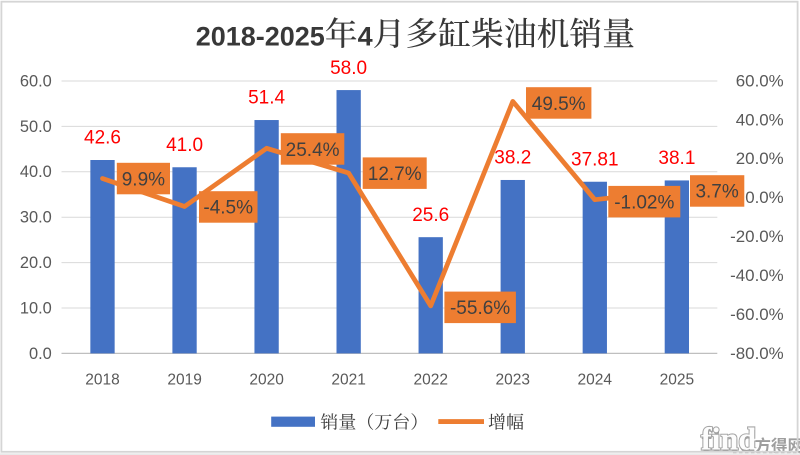  What do you see at coordinates (757, 236) in the screenshot?
I see `svg-text: -20.0%` at bounding box center [757, 236].